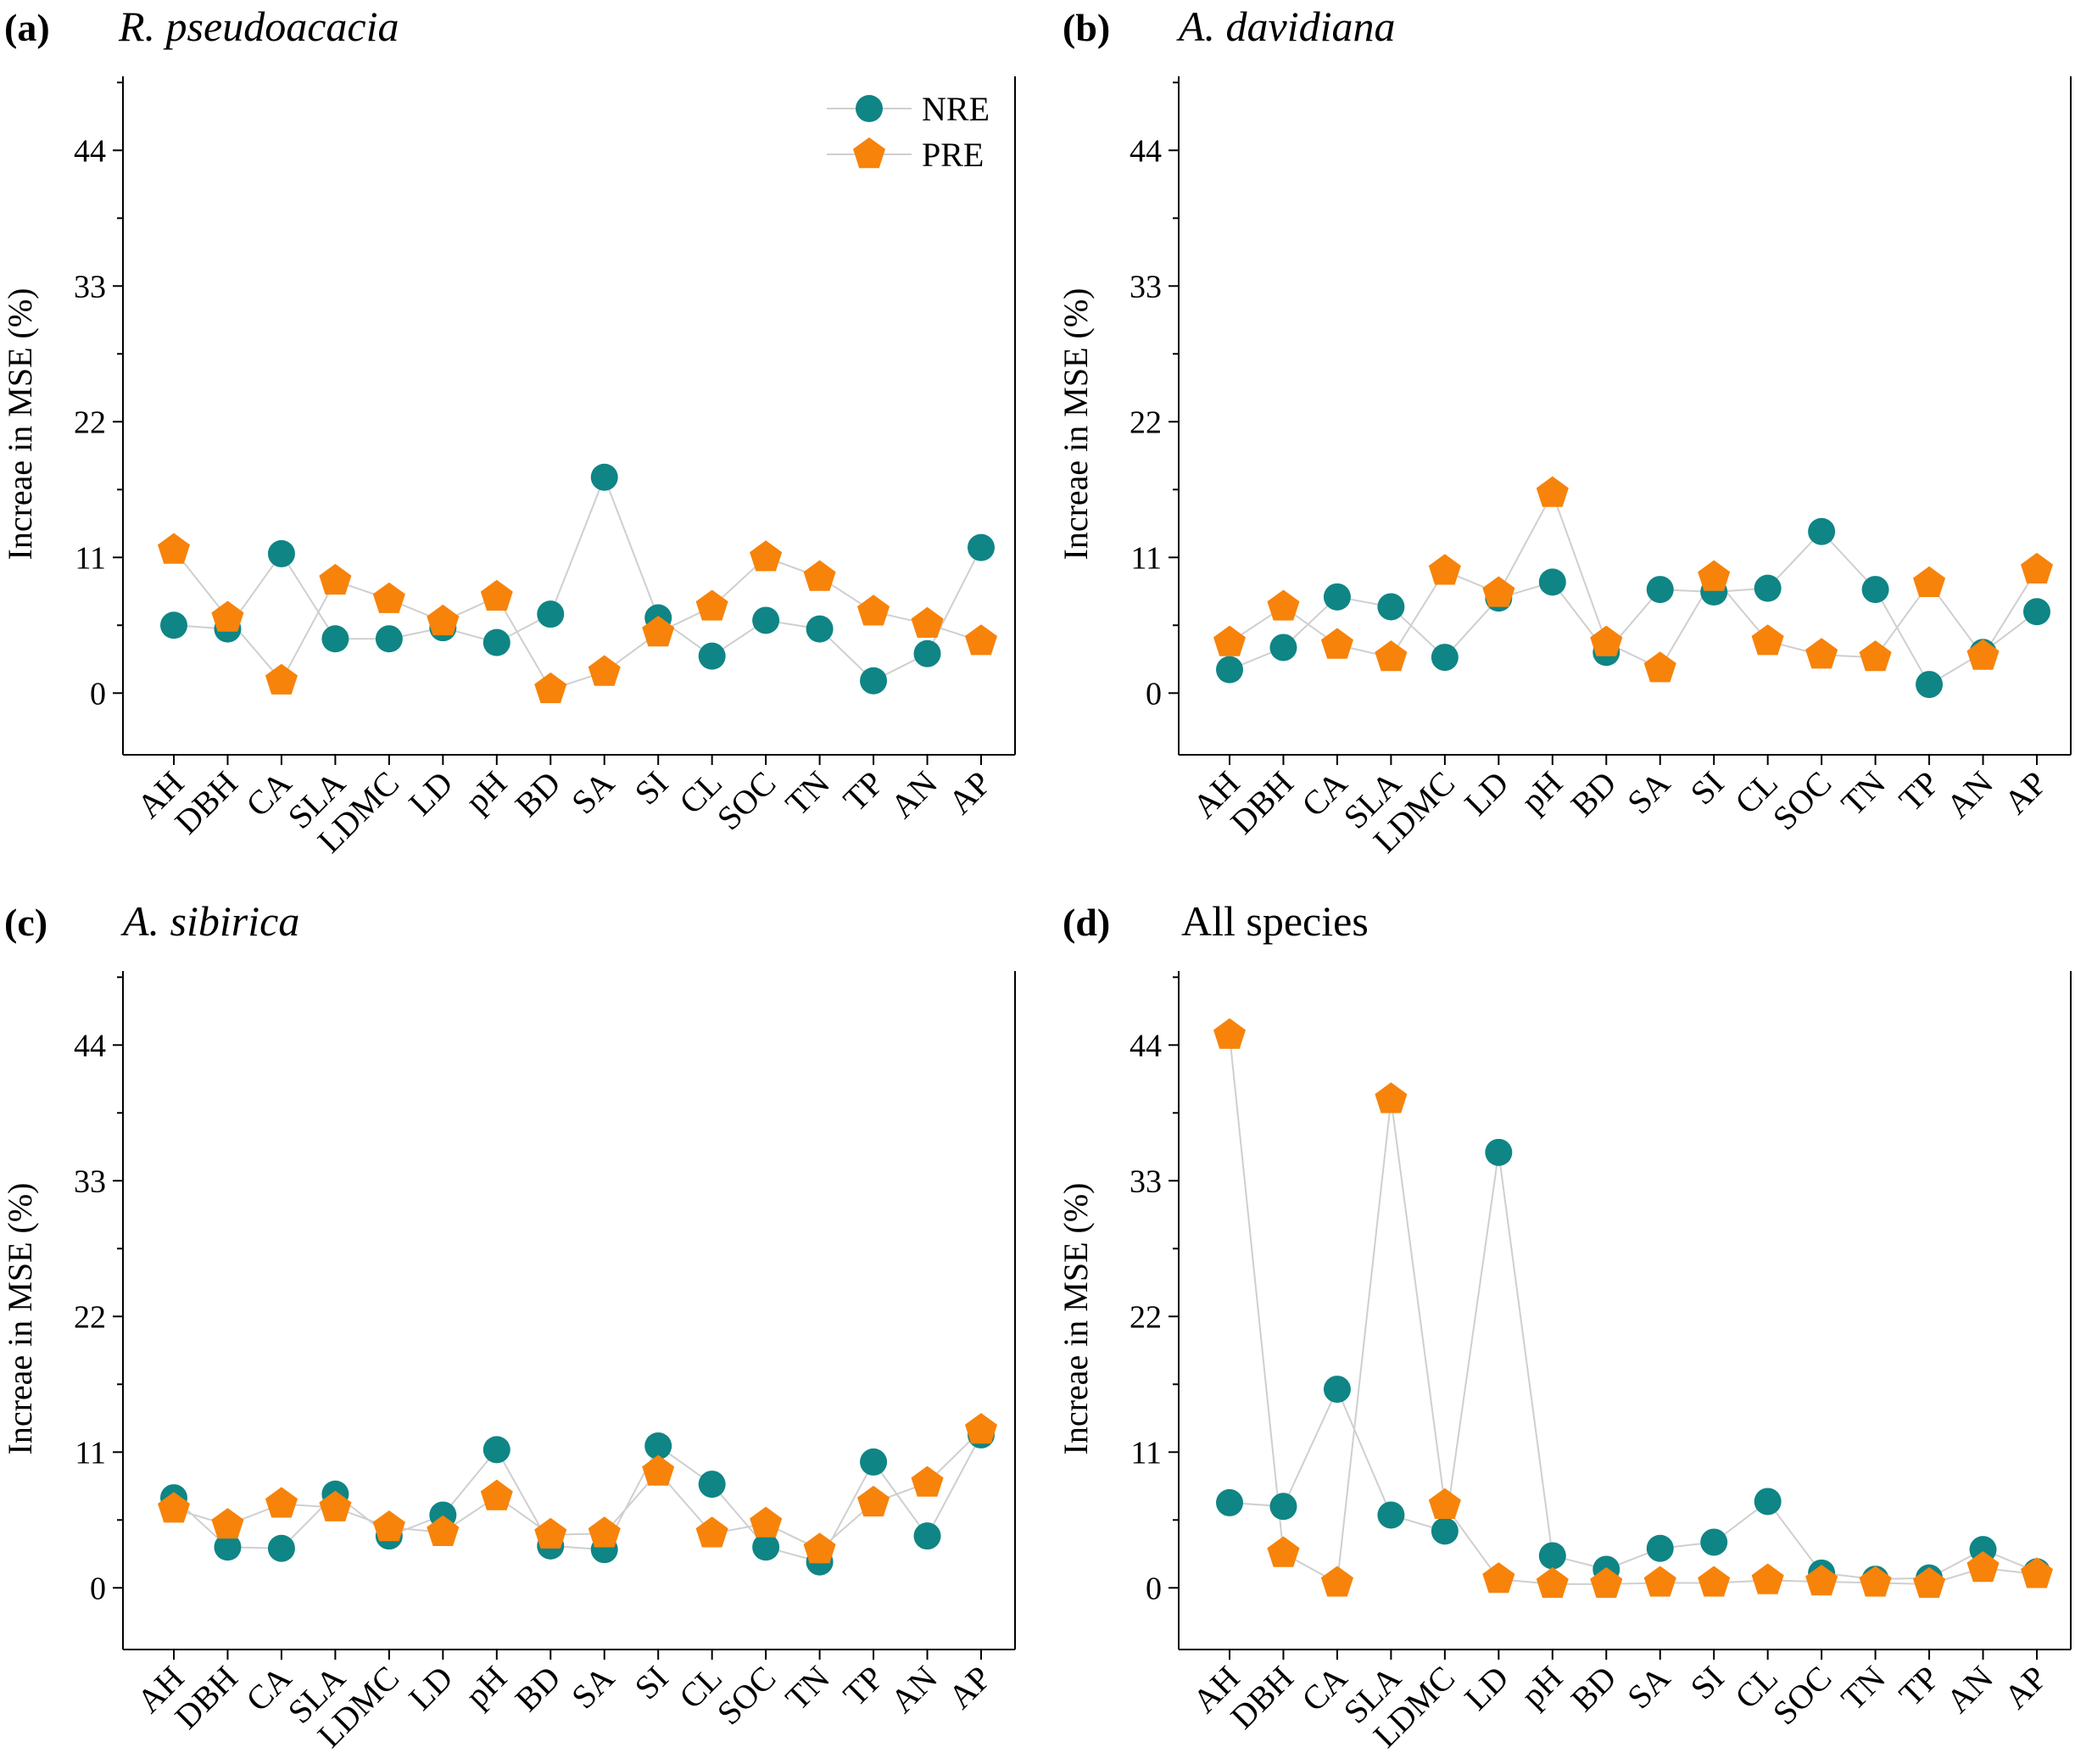  What do you see at coordinates (90, 286) in the screenshot?
I see `y-tick-label: 33` at bounding box center [90, 286].